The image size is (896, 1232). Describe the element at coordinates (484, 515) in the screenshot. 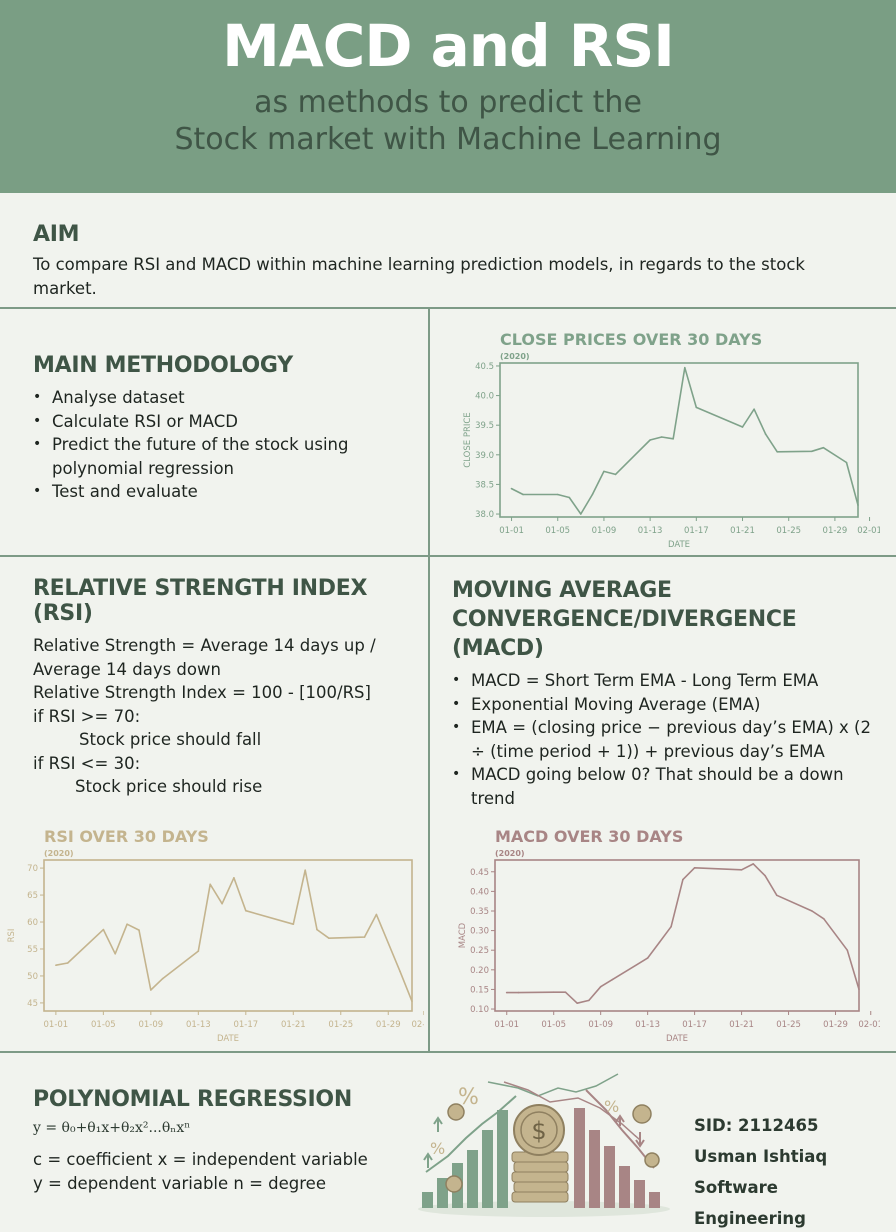

I see `y-tick-label: 38.0` at that location.